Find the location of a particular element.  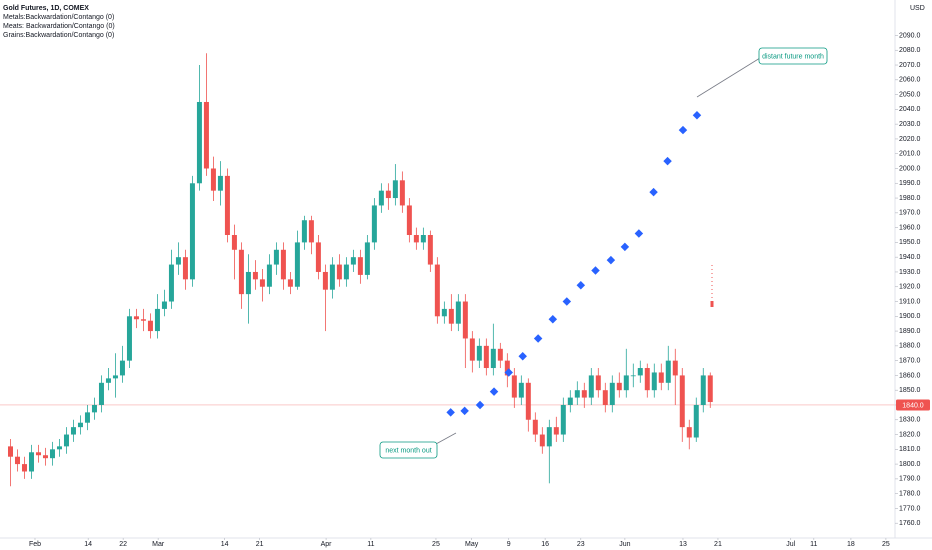

annotation-text: next month out is located at coordinates (408, 450).